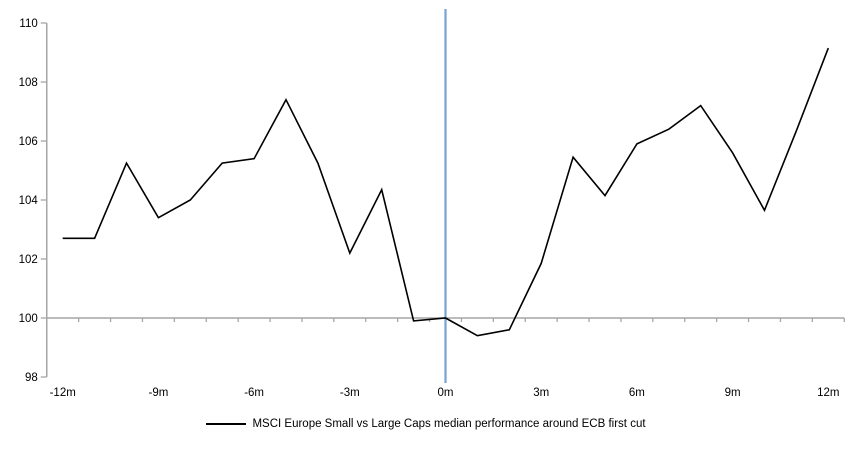 This screenshot has height=450, width=852. What do you see at coordinates (28, 83) in the screenshot?
I see `y-axis-label: 108` at bounding box center [28, 83].